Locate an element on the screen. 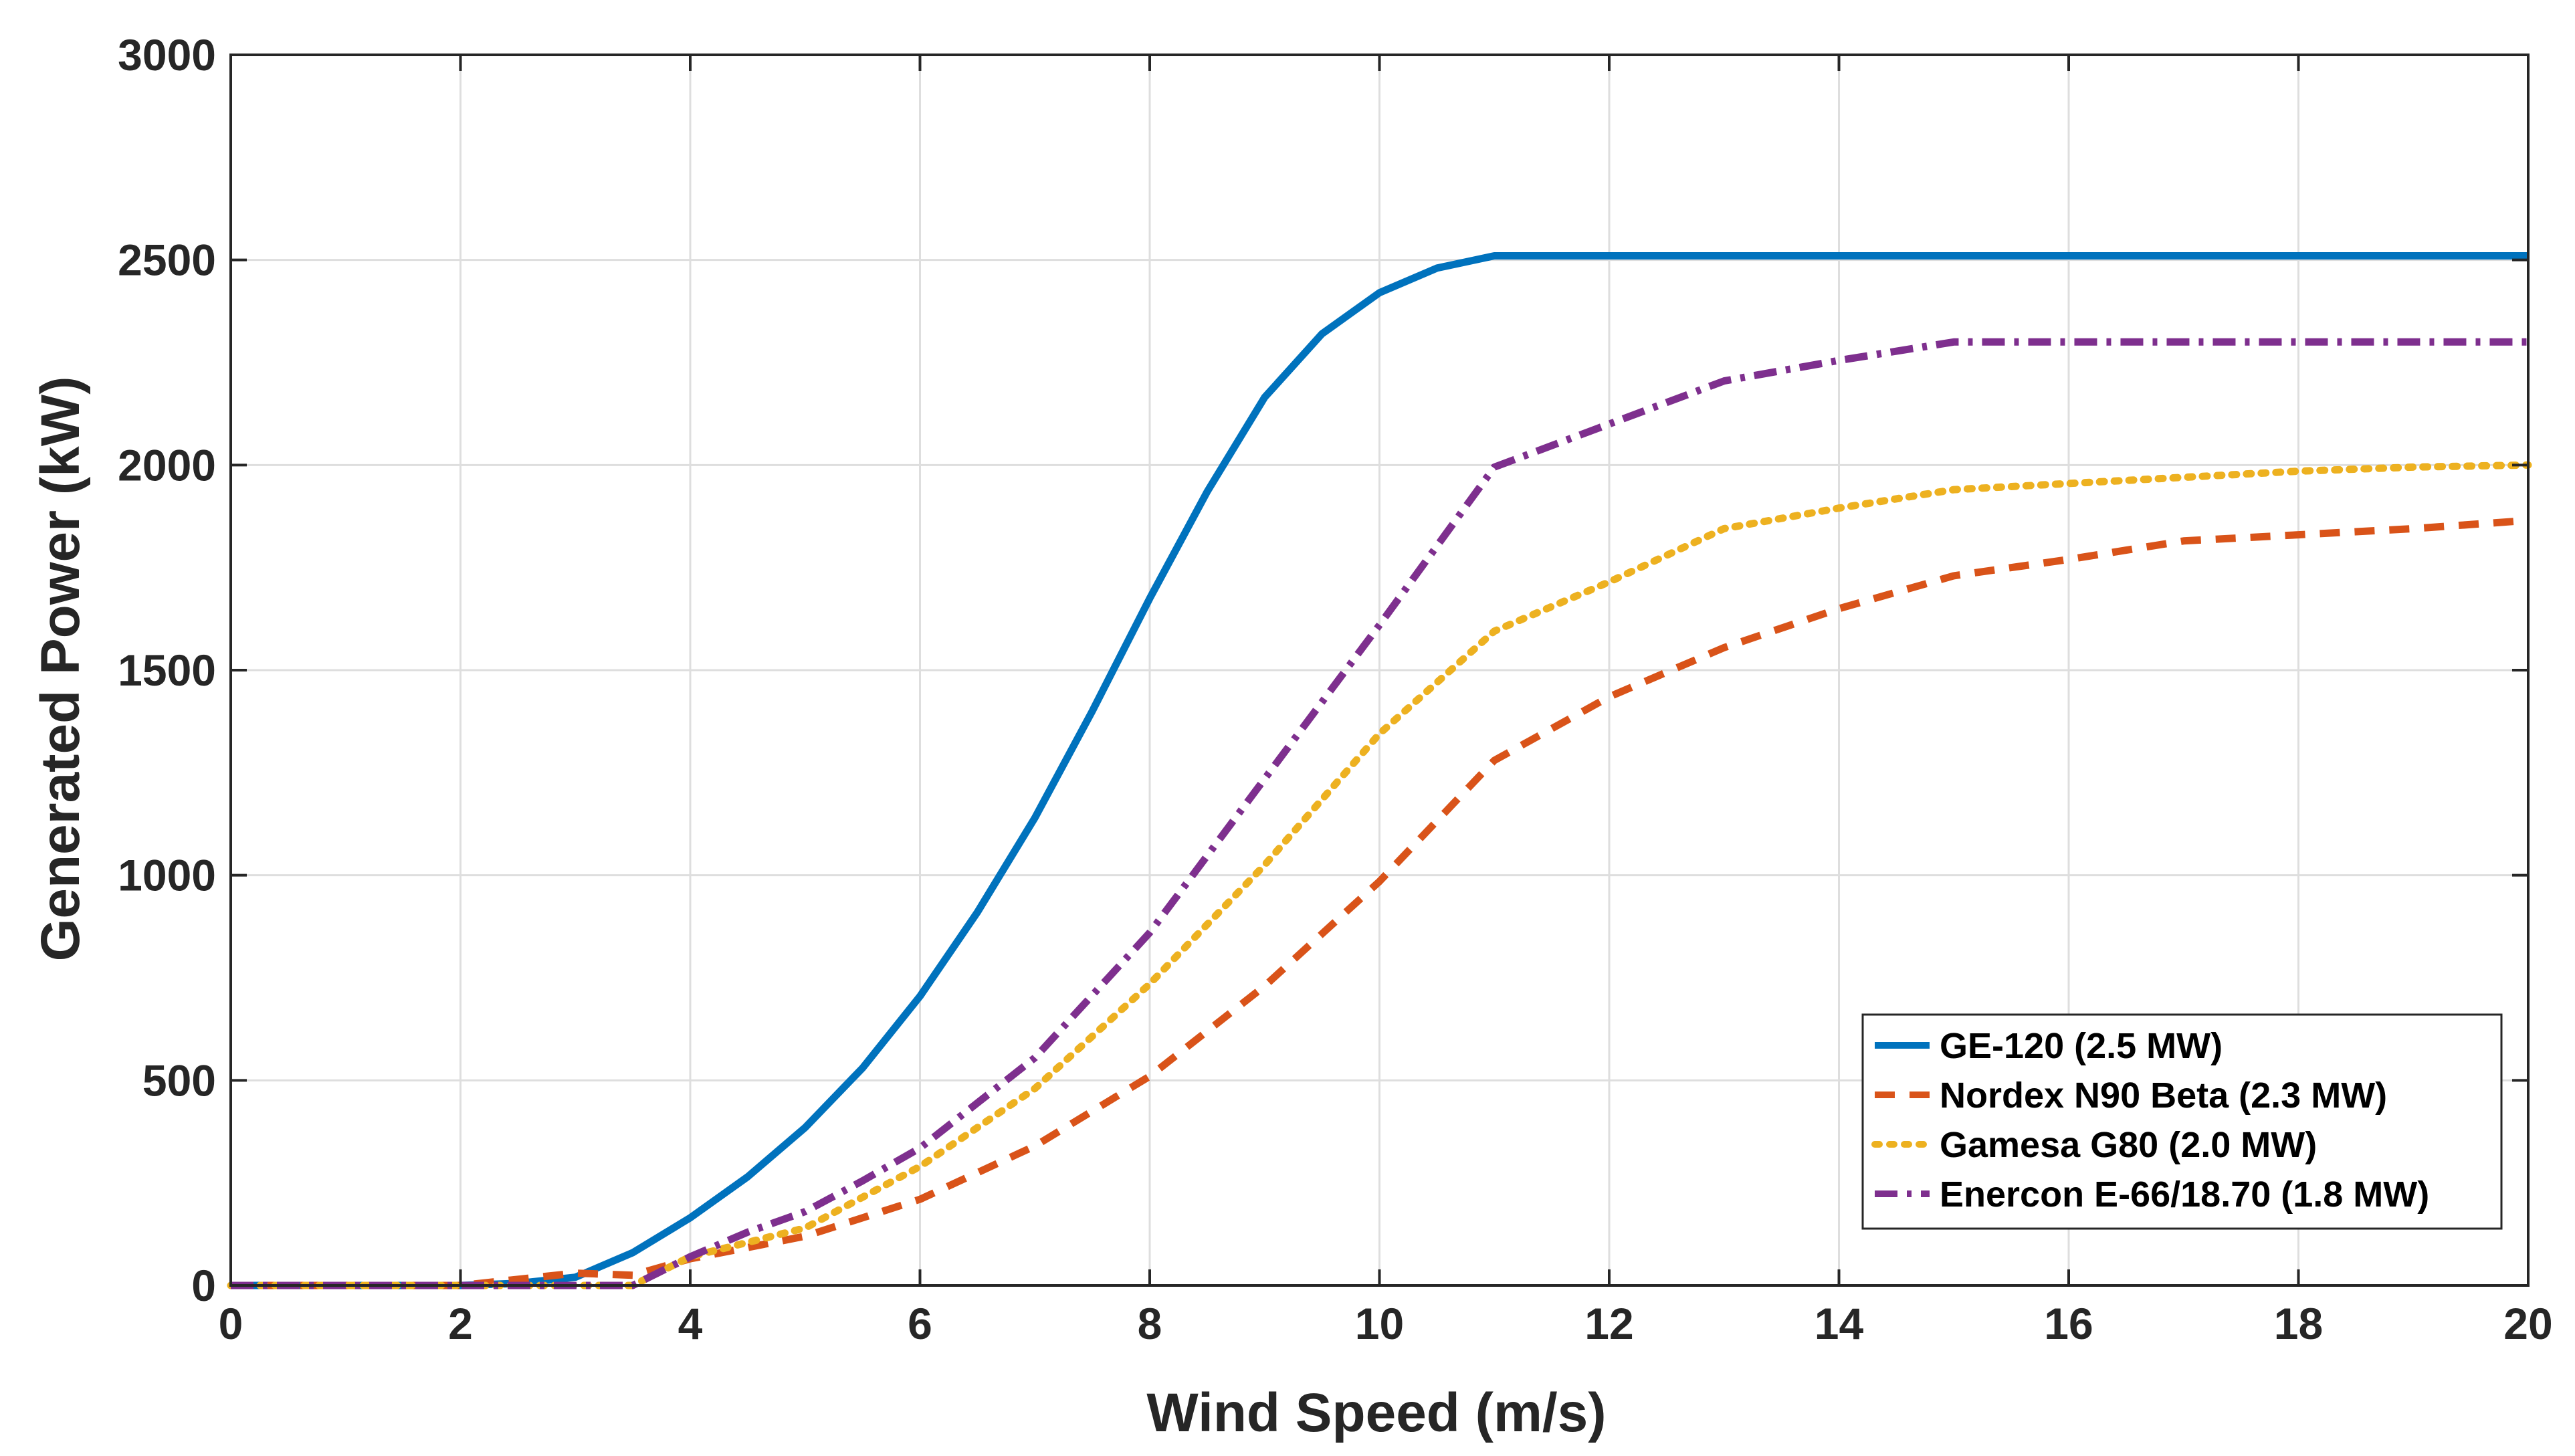 The height and width of the screenshot is (1456, 2575). y-tick-label: 1500 is located at coordinates (167, 670).